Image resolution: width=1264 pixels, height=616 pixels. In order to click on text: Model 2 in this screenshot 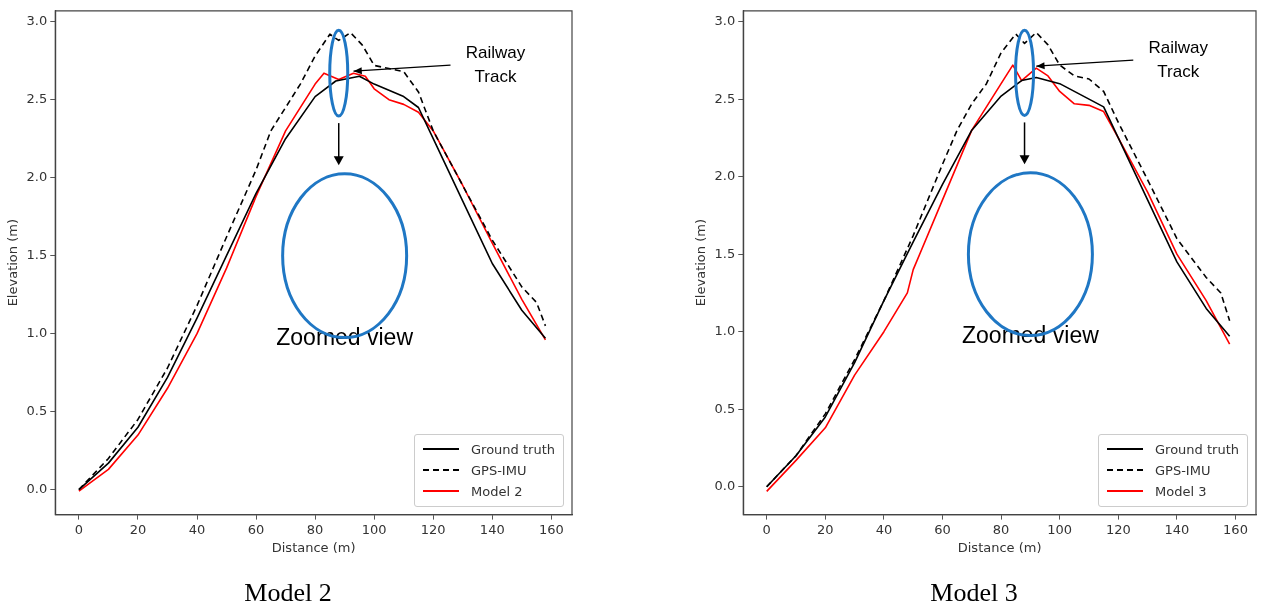, I will do `click(288, 593)`.